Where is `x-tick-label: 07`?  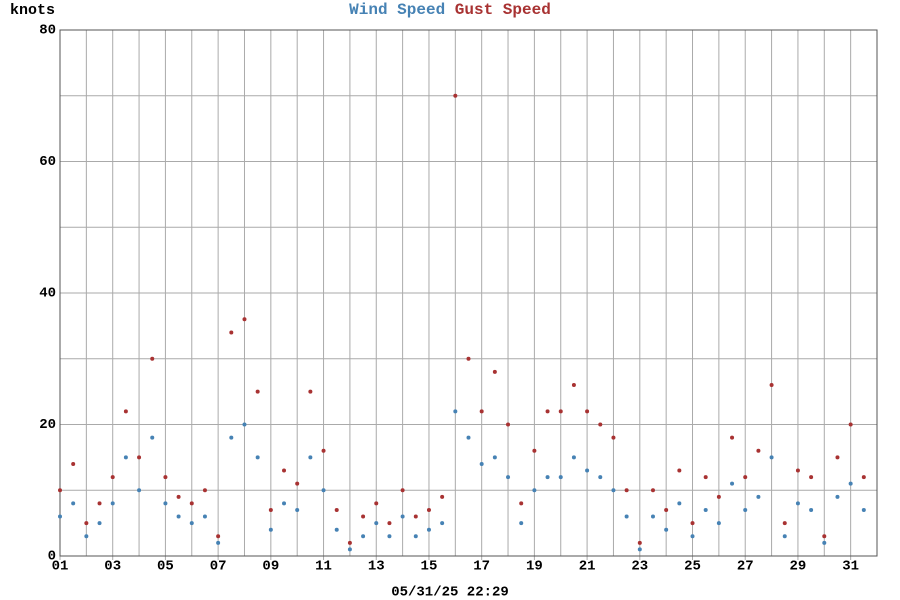
x-tick-label: 07 is located at coordinates (218, 567).